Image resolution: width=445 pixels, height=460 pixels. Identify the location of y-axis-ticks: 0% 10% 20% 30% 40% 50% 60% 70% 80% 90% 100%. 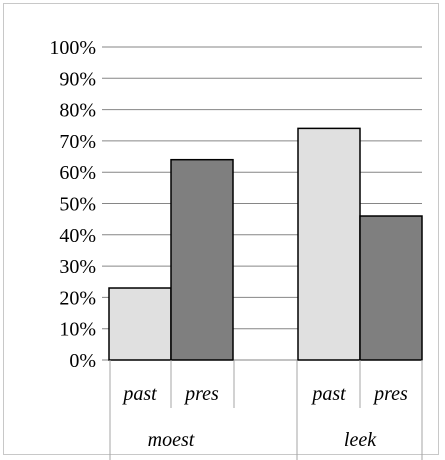
(72, 204).